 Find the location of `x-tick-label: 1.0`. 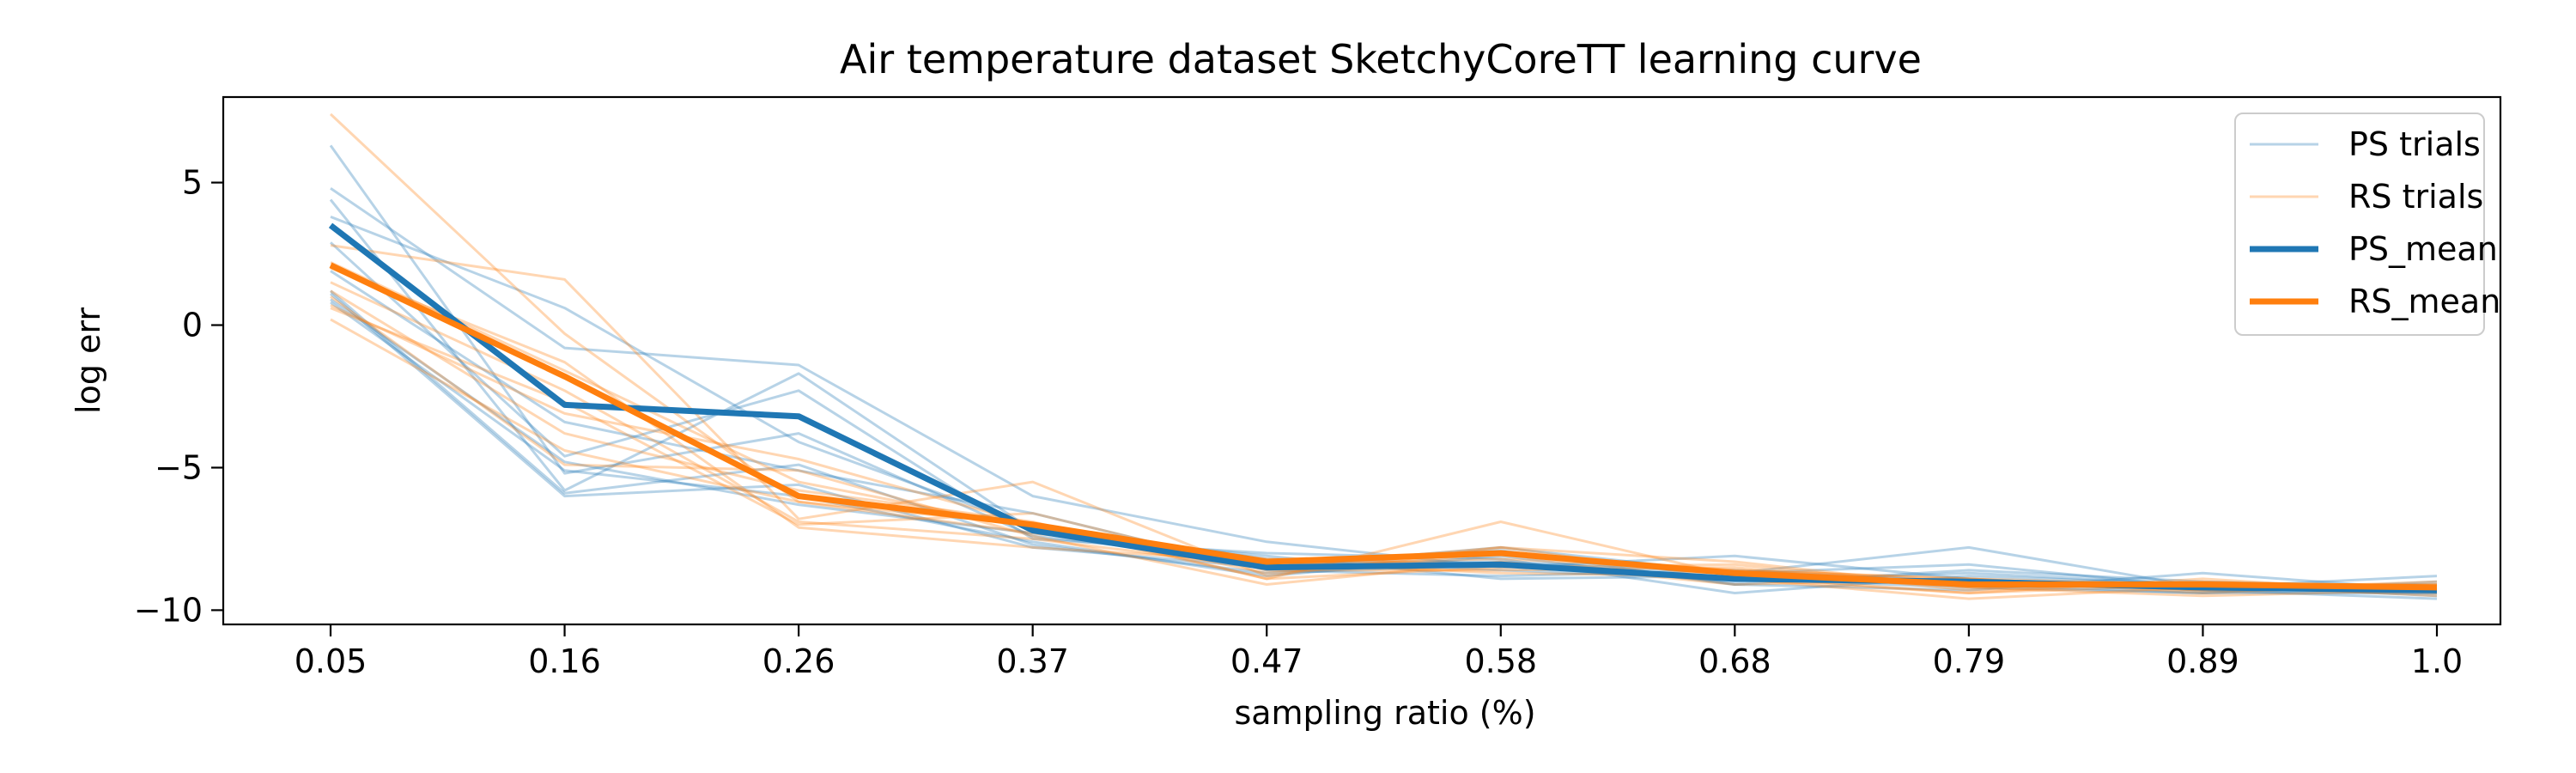

x-tick-label: 1.0 is located at coordinates (2437, 661).